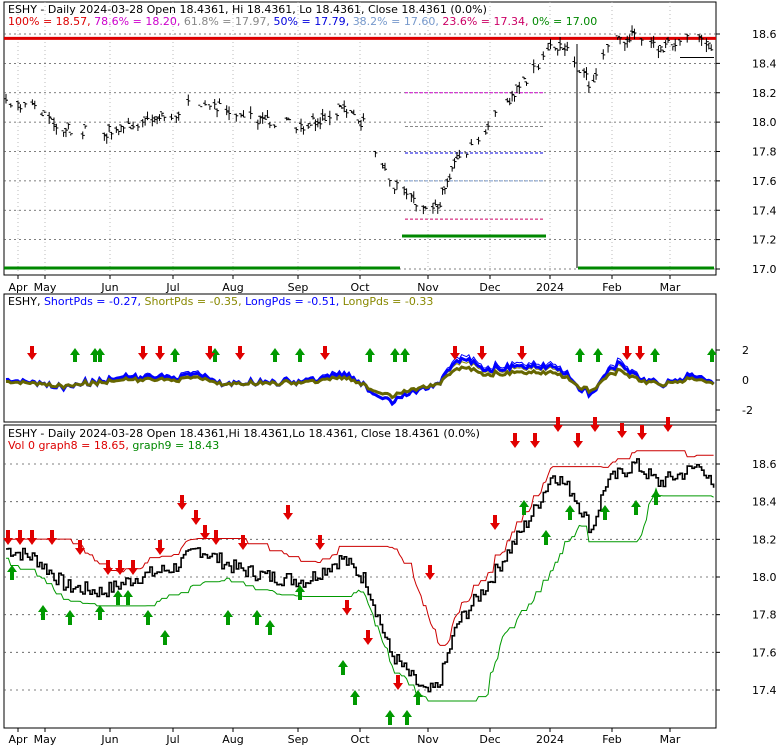  What do you see at coordinates (18, 287) in the screenshot?
I see `p1-xlabel-0: Apr` at bounding box center [18, 287].